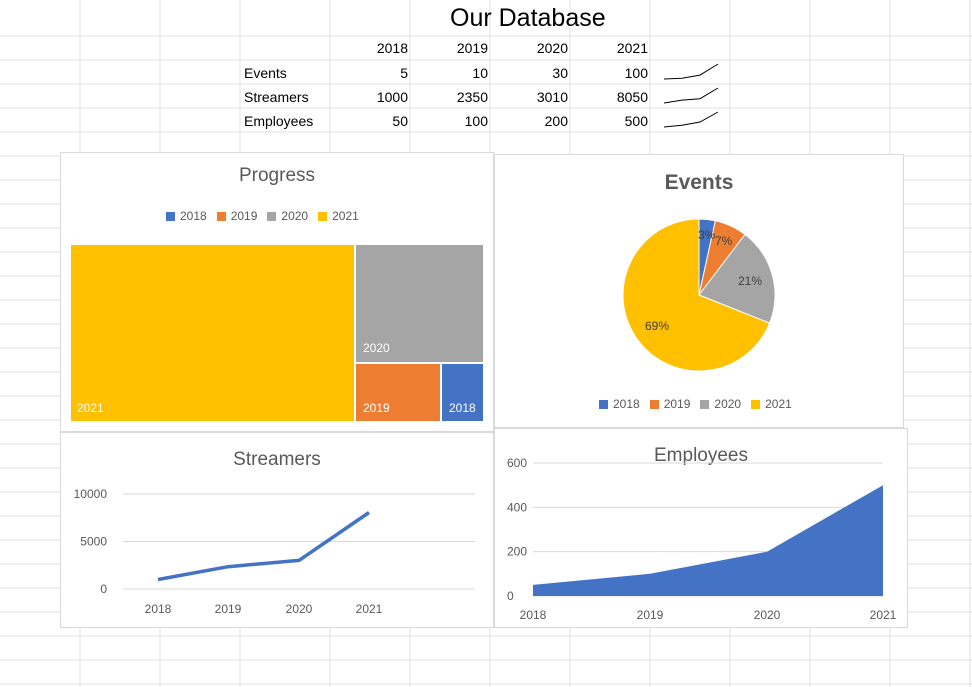 The width and height of the screenshot is (972, 687). Describe the element at coordinates (462, 392) in the screenshot. I see `treemap-tile-2018` at that location.